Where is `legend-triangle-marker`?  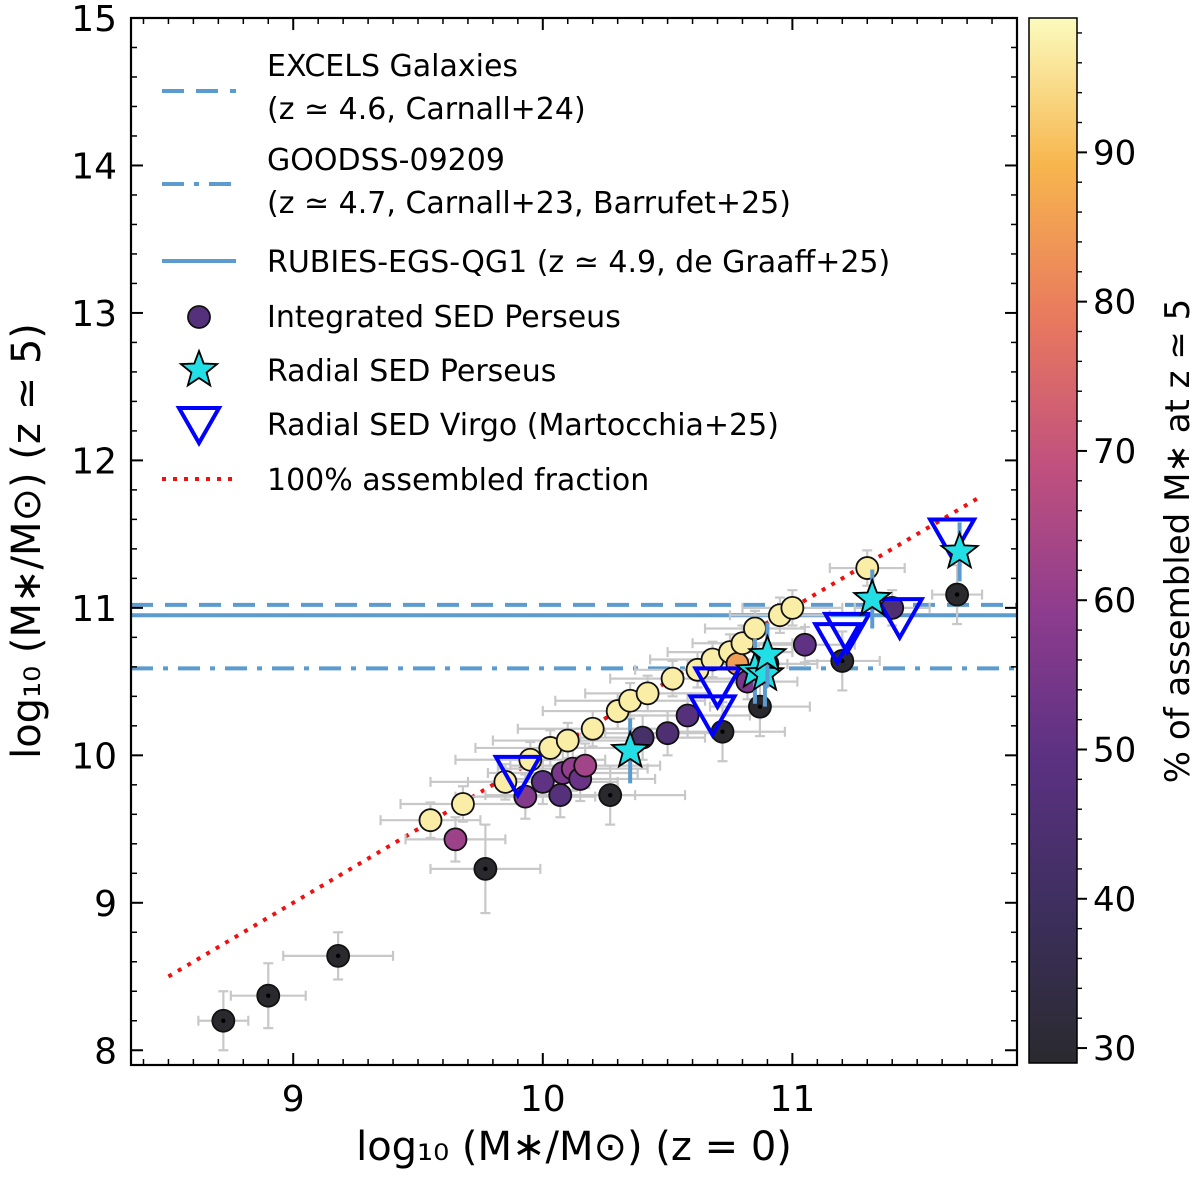
legend-triangle-marker is located at coordinates (199, 427).